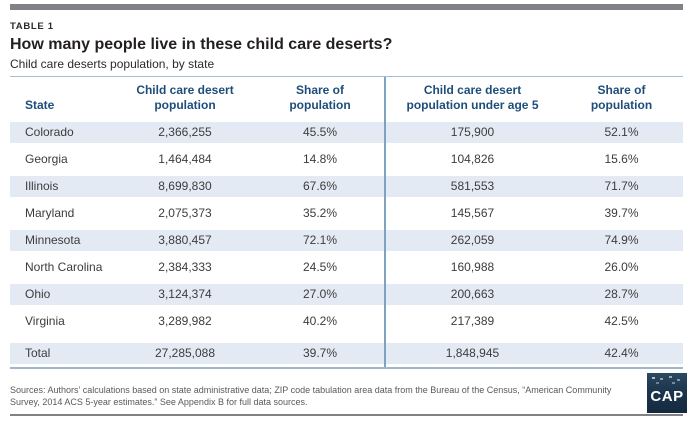  I want to click on table-row: Maryland 2,075,373 35.2% 145,567 39.7%, so click(346, 213).